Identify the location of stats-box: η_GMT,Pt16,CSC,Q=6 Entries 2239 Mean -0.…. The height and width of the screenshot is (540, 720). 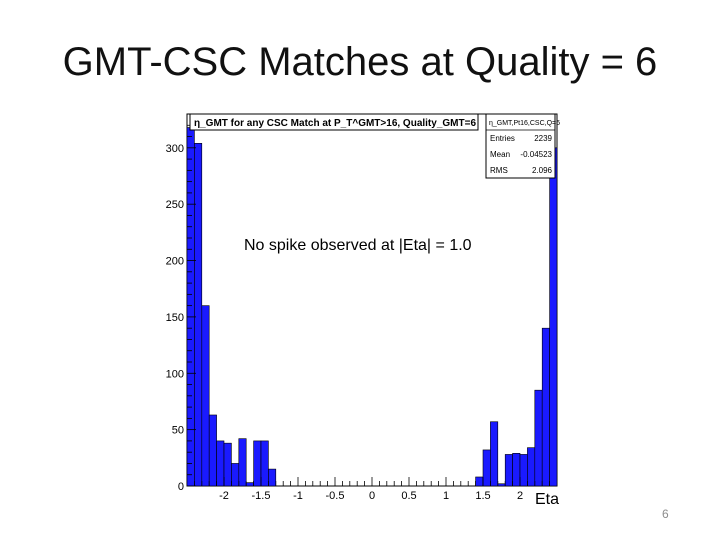
(522, 146).